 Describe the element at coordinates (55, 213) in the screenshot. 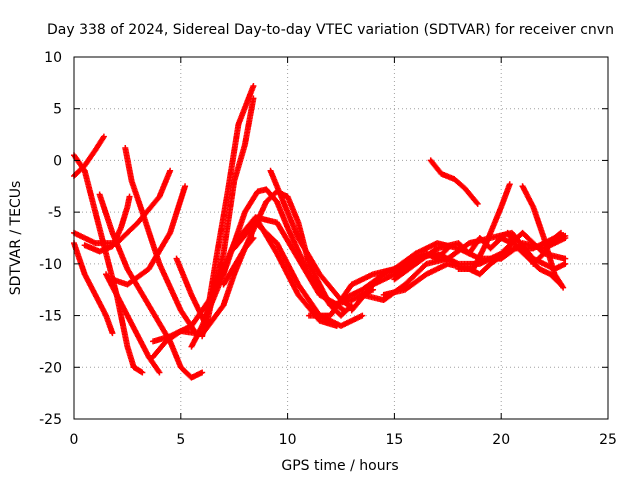

I see `y-tick-label: -5` at that location.